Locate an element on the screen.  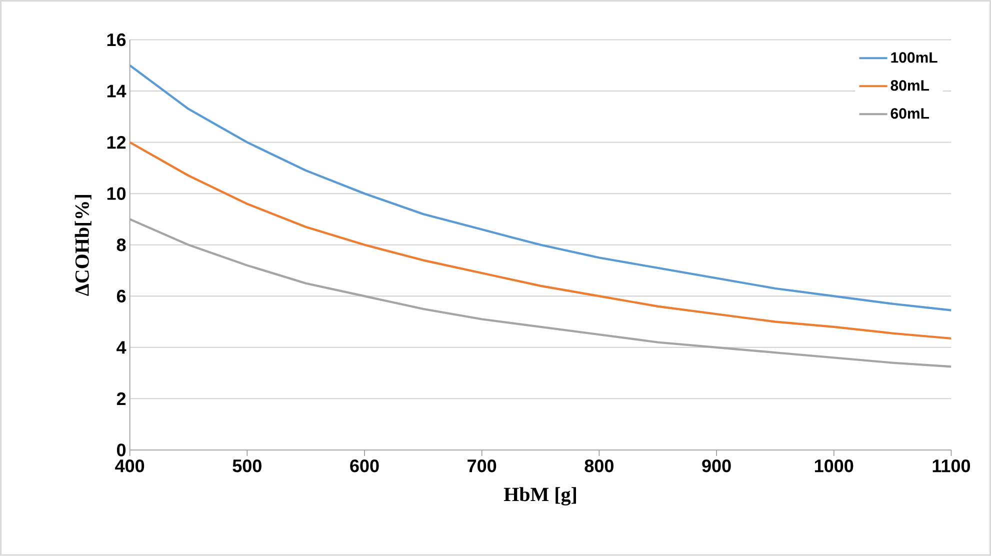
x-tick-label: 400 is located at coordinates (129, 466).